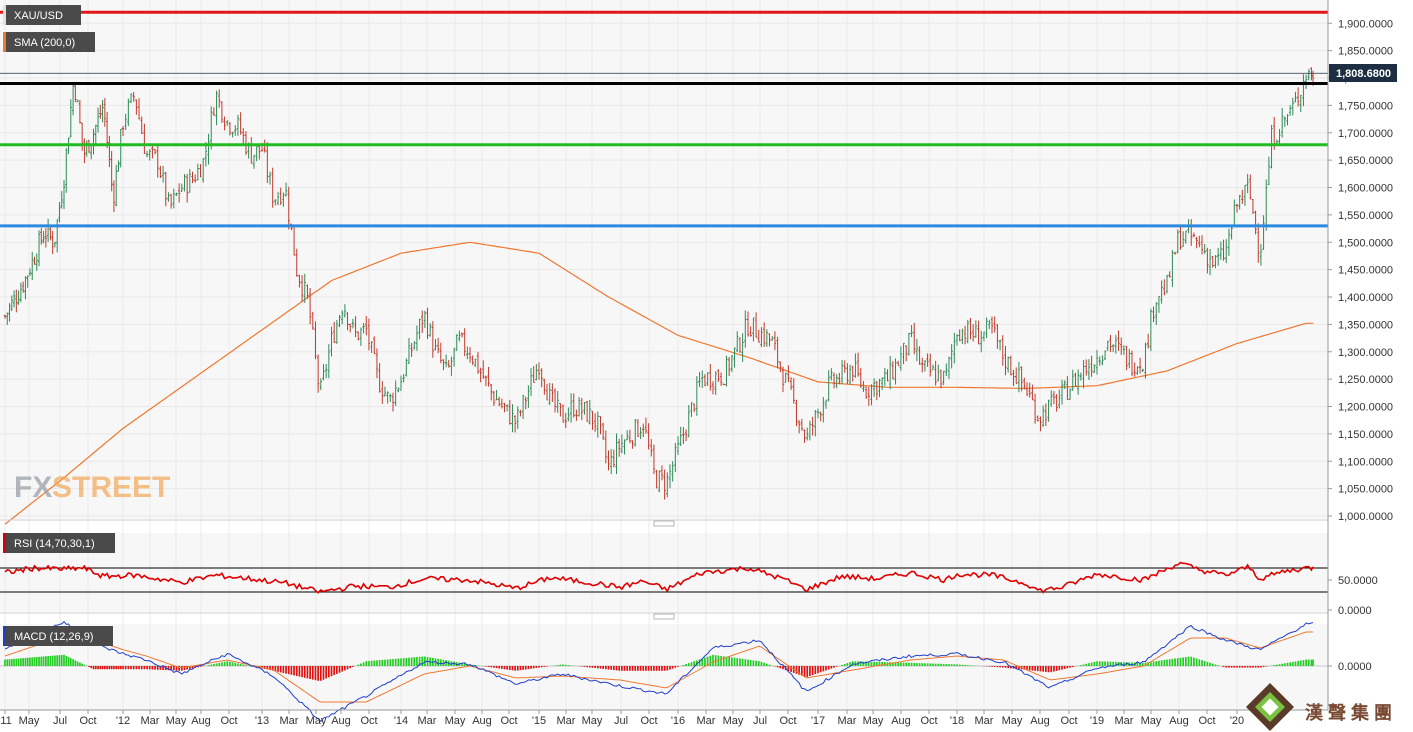 Image resolution: width=1413 pixels, height=732 pixels. What do you see at coordinates (262, 721) in the screenshot?
I see `x-tick-label: '13` at bounding box center [262, 721].